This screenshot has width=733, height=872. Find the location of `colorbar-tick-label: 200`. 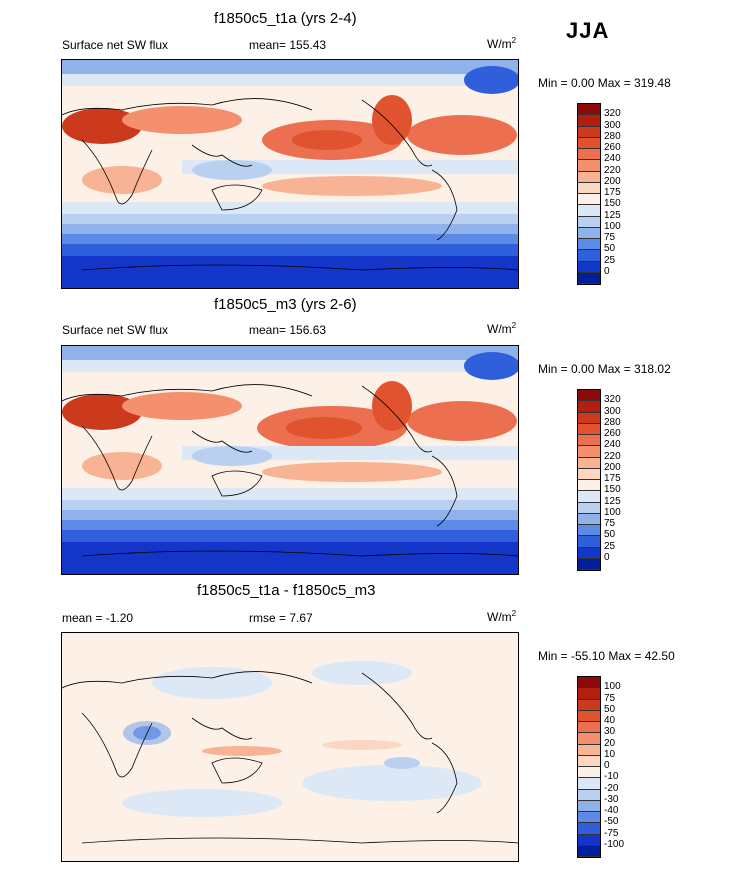

colorbar-tick-label: 200 is located at coordinates (612, 181).